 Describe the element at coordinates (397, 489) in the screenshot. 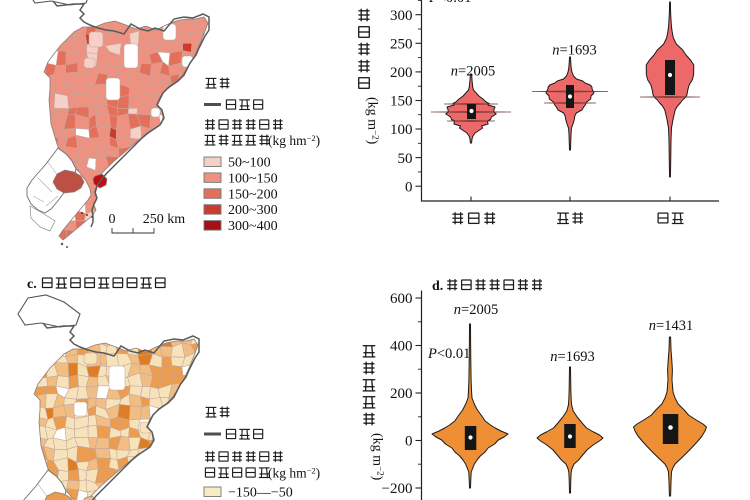

I see `svg-text: −200` at that location.